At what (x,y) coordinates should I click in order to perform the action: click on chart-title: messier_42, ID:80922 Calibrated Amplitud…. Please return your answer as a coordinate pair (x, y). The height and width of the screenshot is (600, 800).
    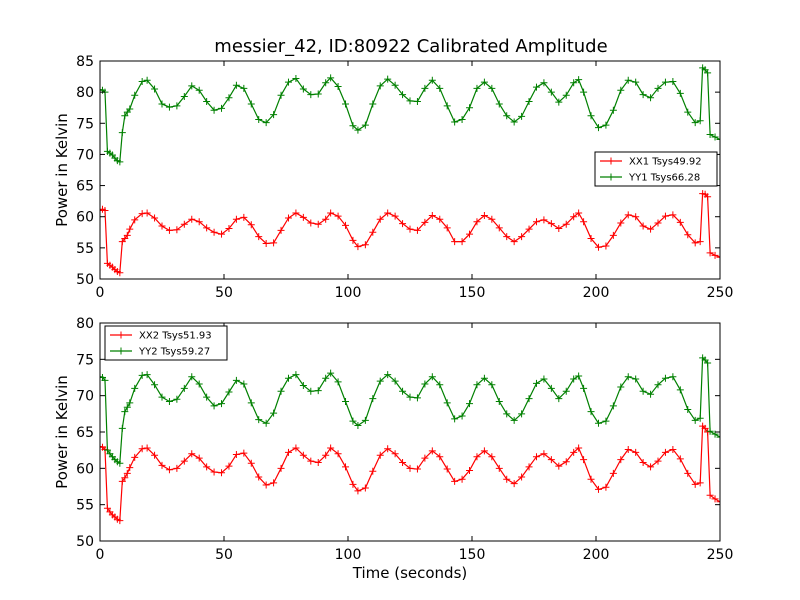
    Looking at the image, I should click on (410, 46).